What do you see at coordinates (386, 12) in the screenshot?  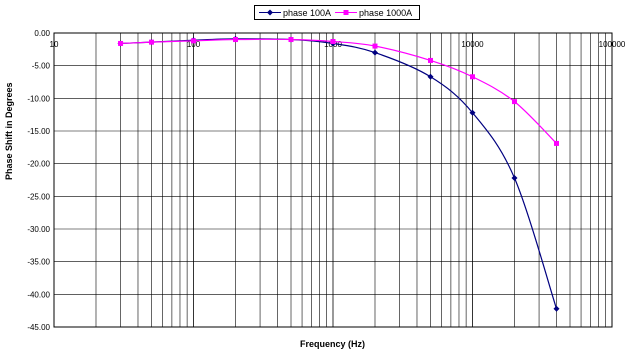 I see `legend-label-series-2: phase 1000A` at bounding box center [386, 12].